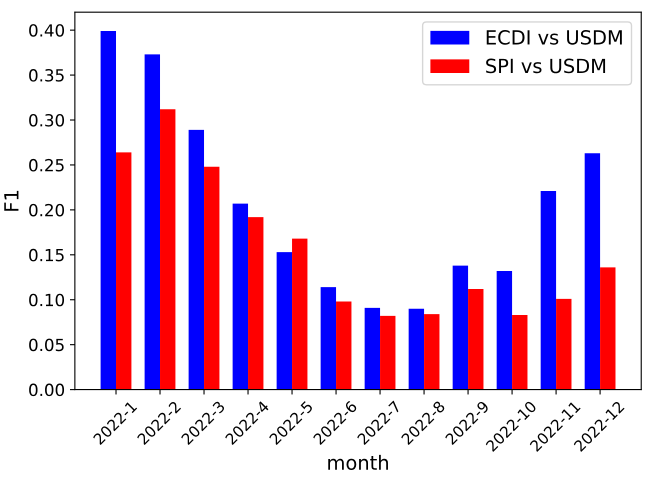 This screenshot has height=487, width=651. Describe the element at coordinates (46, 300) in the screenshot. I see `y-tick-label: 0.10` at that location.